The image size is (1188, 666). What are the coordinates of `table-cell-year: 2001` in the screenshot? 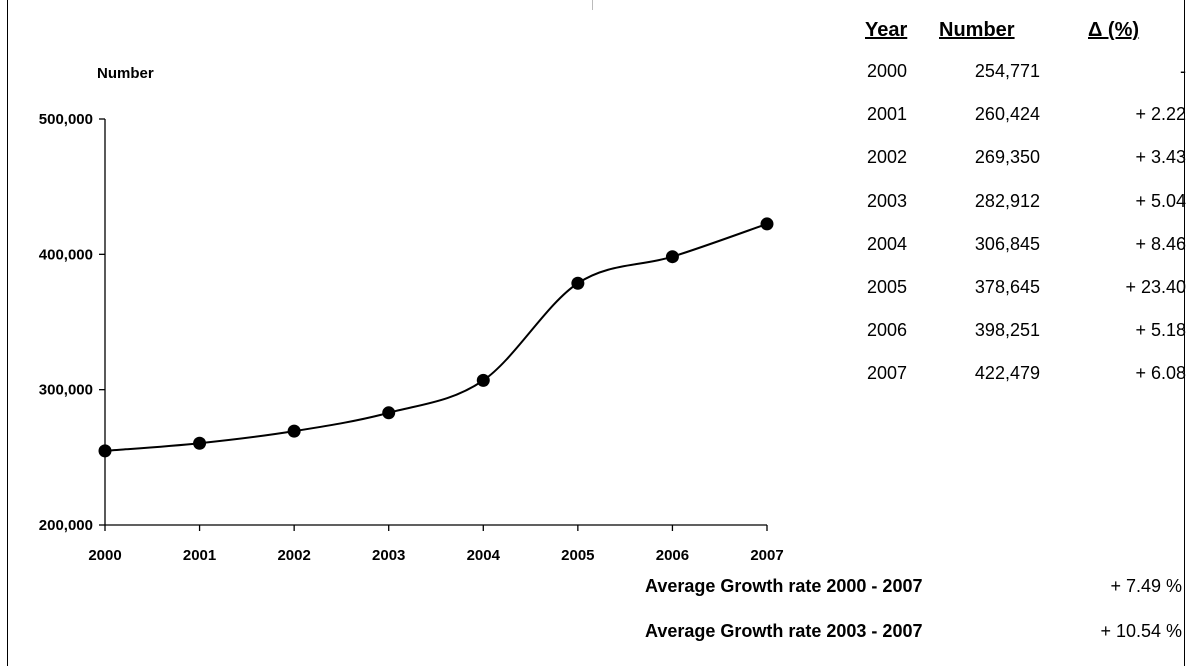 It's located at (887, 114).